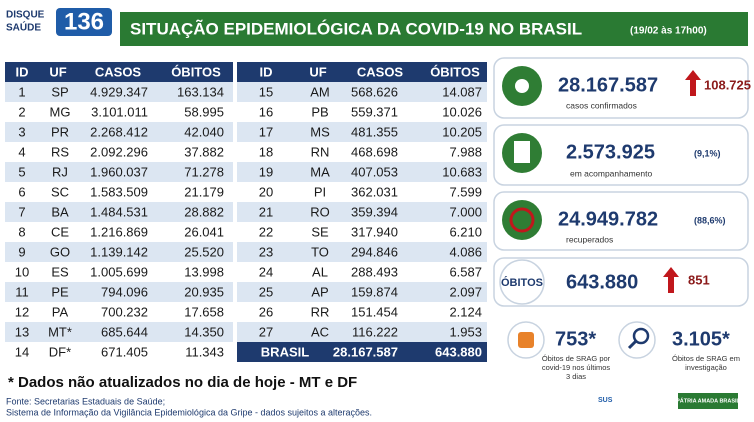 The image size is (754, 422). Describe the element at coordinates (266, 231) in the screenshot. I see `cell: 22` at that location.